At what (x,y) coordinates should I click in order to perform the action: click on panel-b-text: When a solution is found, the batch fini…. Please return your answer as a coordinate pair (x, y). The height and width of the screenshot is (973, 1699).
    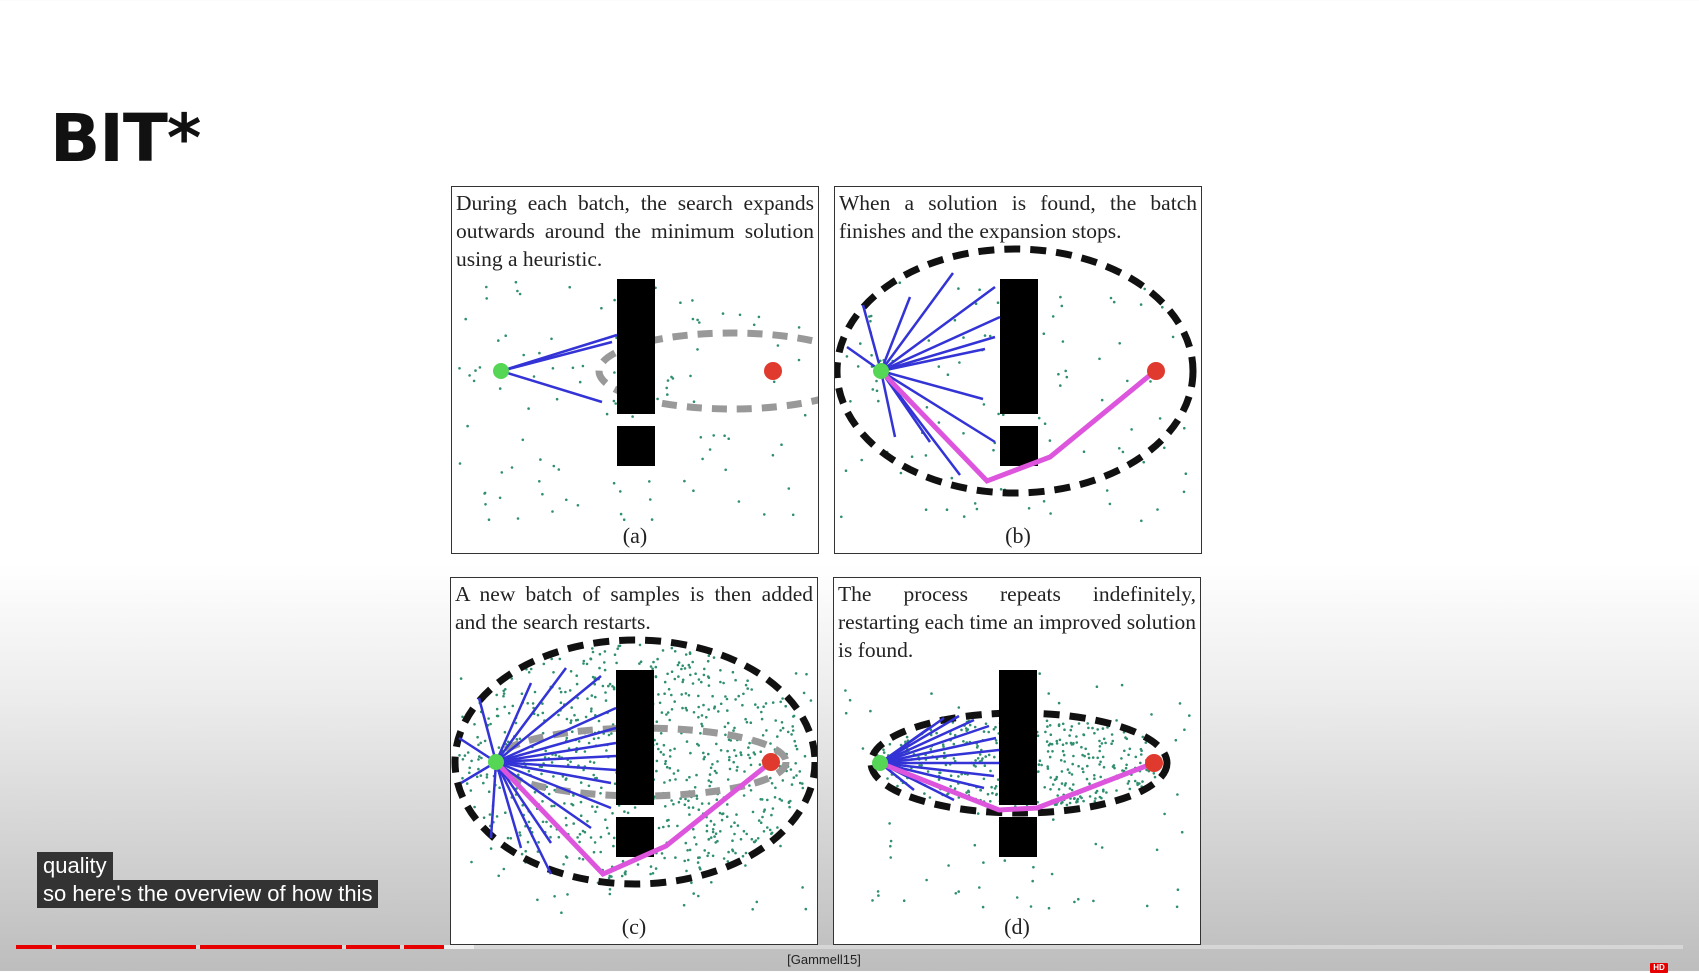
    Looking at the image, I should click on (1018, 217).